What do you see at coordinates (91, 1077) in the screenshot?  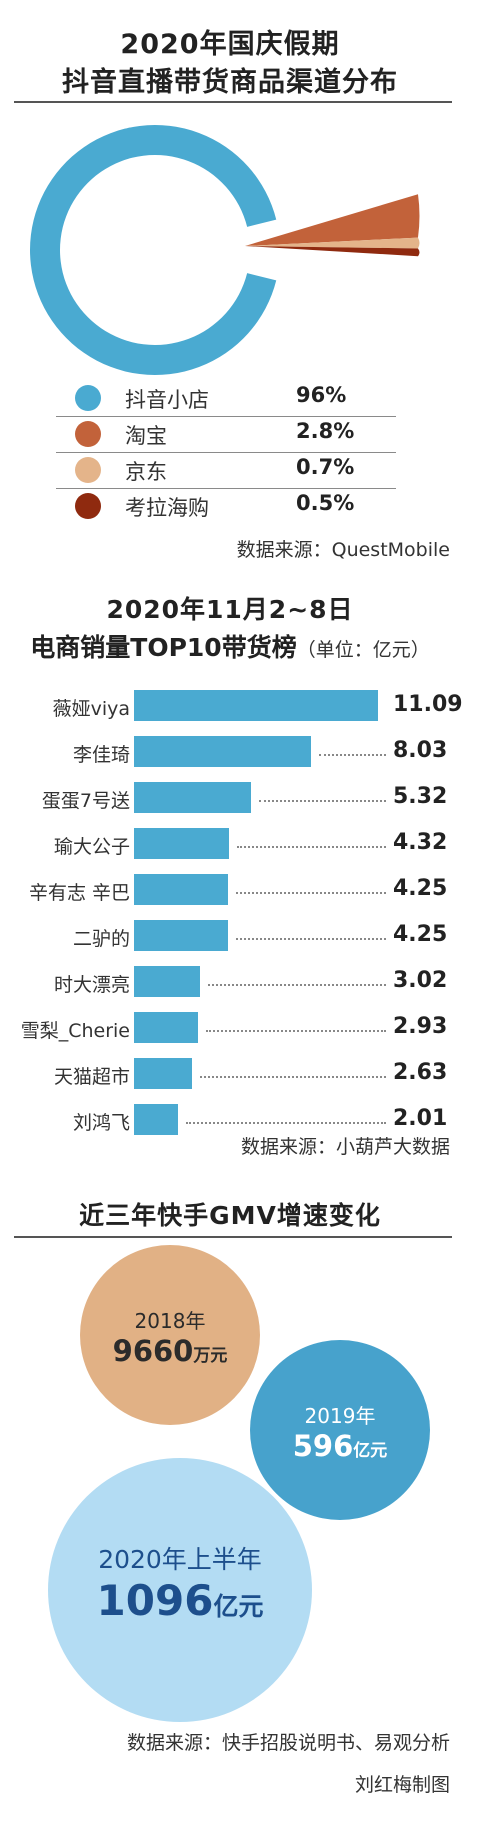 I see `bar-category-label: 天猫超市` at bounding box center [91, 1077].